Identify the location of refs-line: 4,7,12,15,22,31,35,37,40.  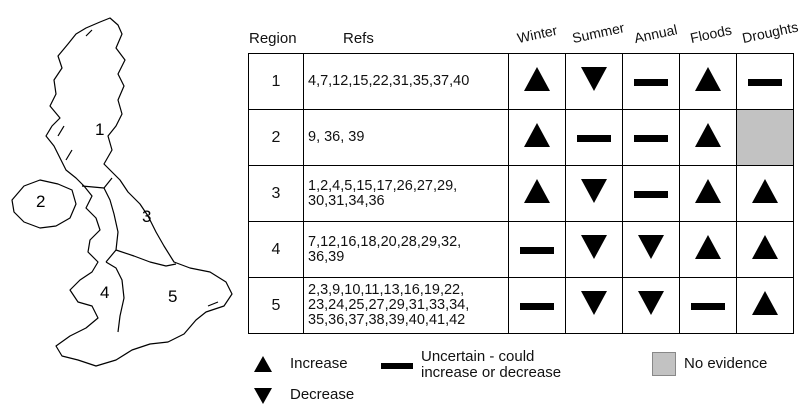
(389, 81).